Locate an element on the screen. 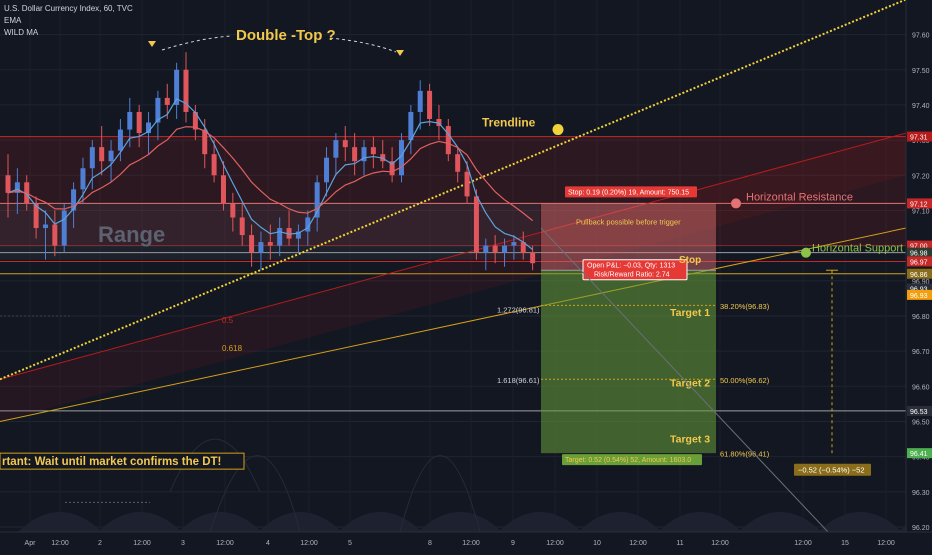  price-tick: 97.20 is located at coordinates (921, 176).